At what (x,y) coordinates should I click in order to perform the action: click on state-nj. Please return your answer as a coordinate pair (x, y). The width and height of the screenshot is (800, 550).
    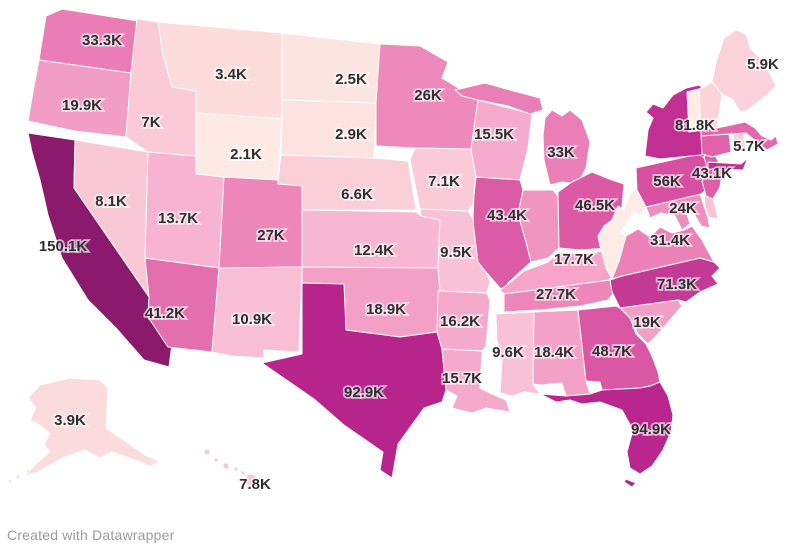
    Looking at the image, I should click on (712, 176).